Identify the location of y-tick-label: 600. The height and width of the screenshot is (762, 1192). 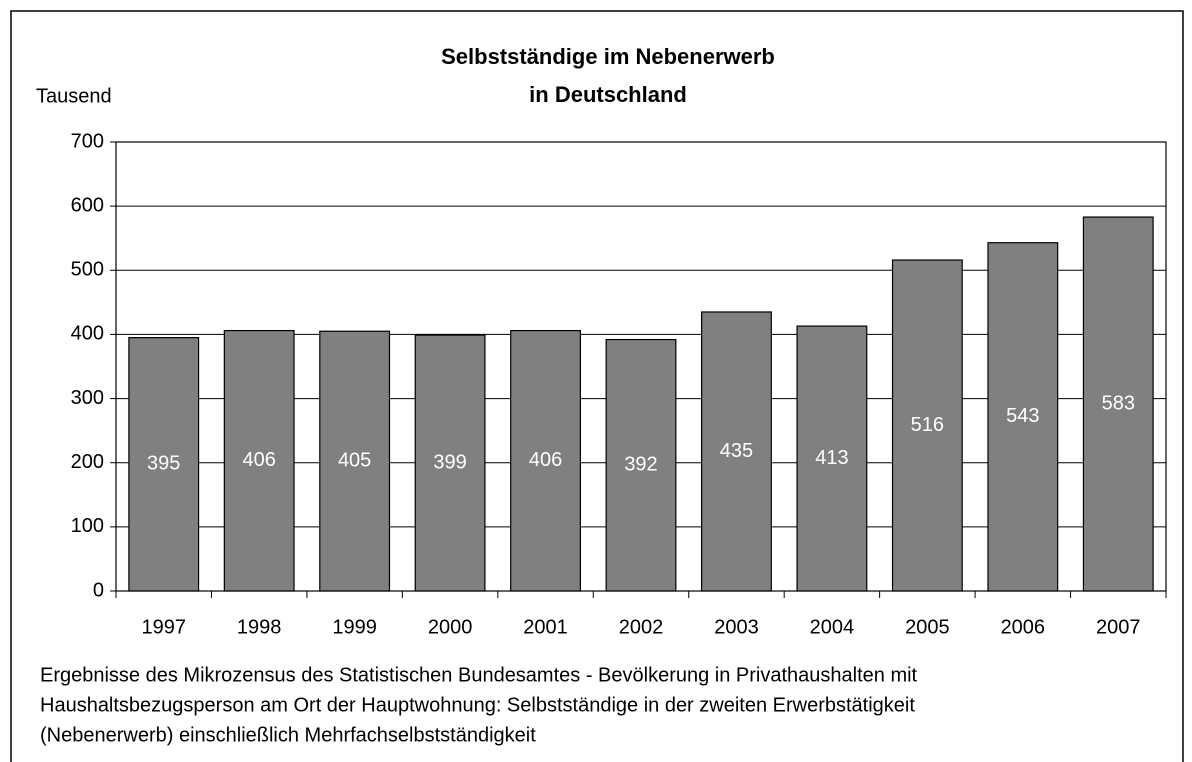
(87, 205).